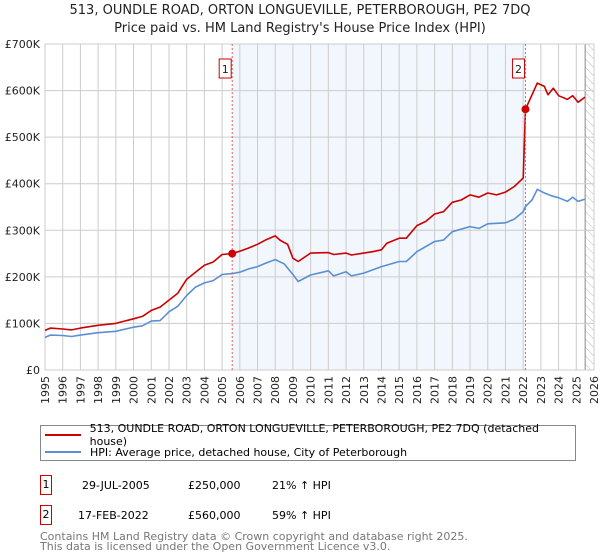  I want to click on transaction-price: £560,000, so click(214, 515).